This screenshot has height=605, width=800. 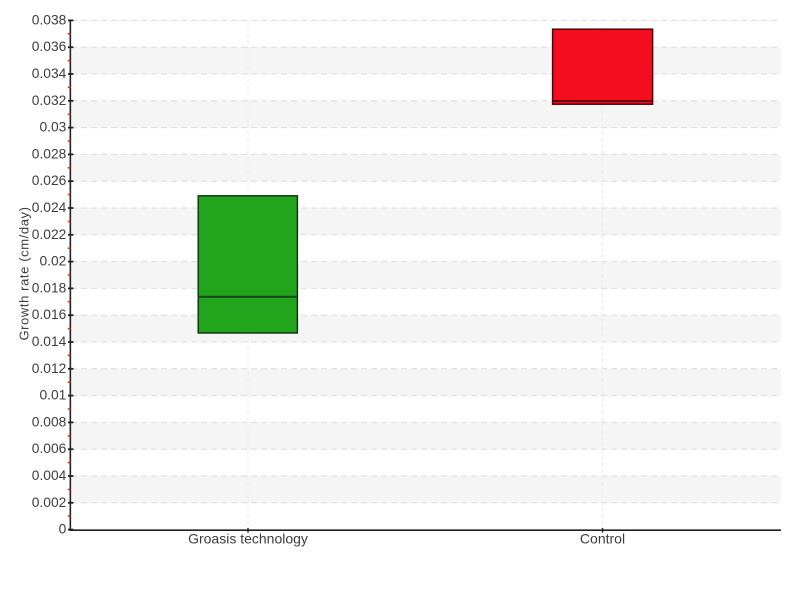 I want to click on svg-text: 0.034, so click(x=49, y=73).